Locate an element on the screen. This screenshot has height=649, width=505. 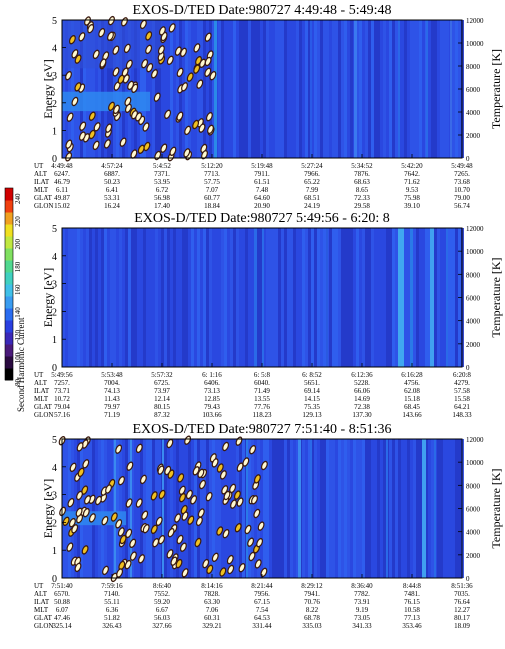
orbit-cell: 62.08 is located at coordinates (412, 391).